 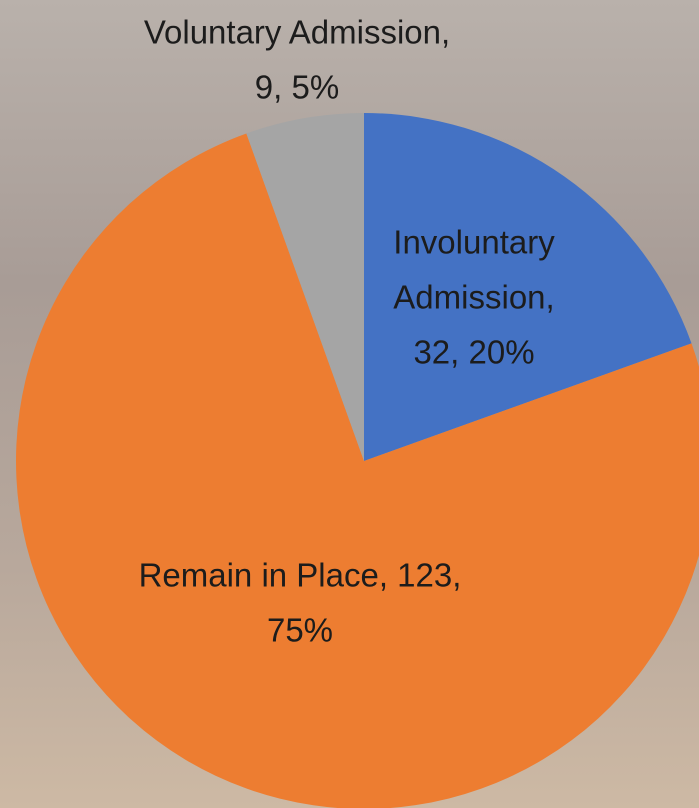 I want to click on data-label: Remain in Place, 123,, so click(x=300, y=575).